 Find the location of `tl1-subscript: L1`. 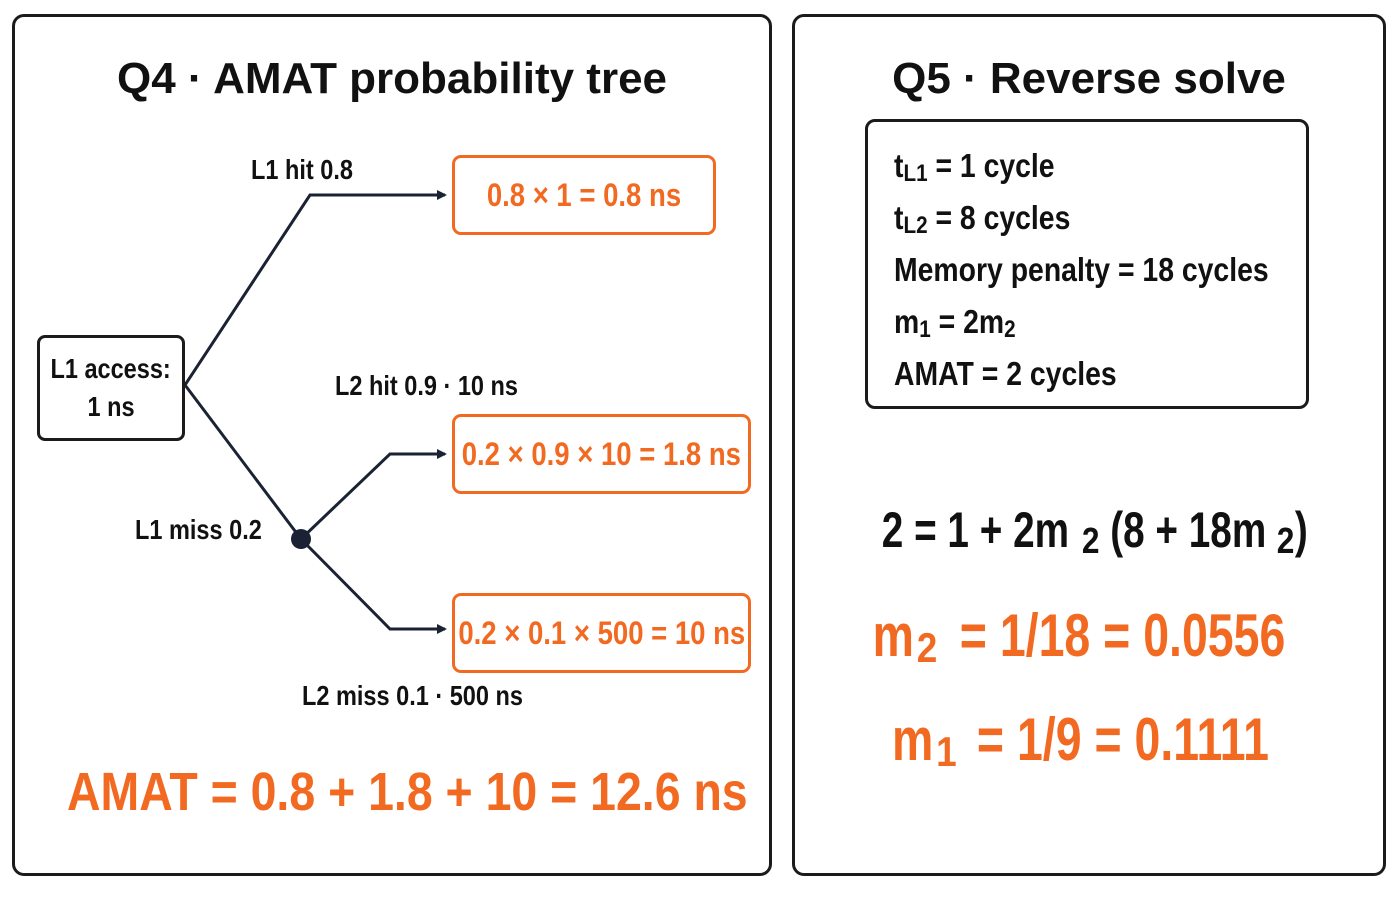

tl1-subscript: L1 is located at coordinates (915, 173).